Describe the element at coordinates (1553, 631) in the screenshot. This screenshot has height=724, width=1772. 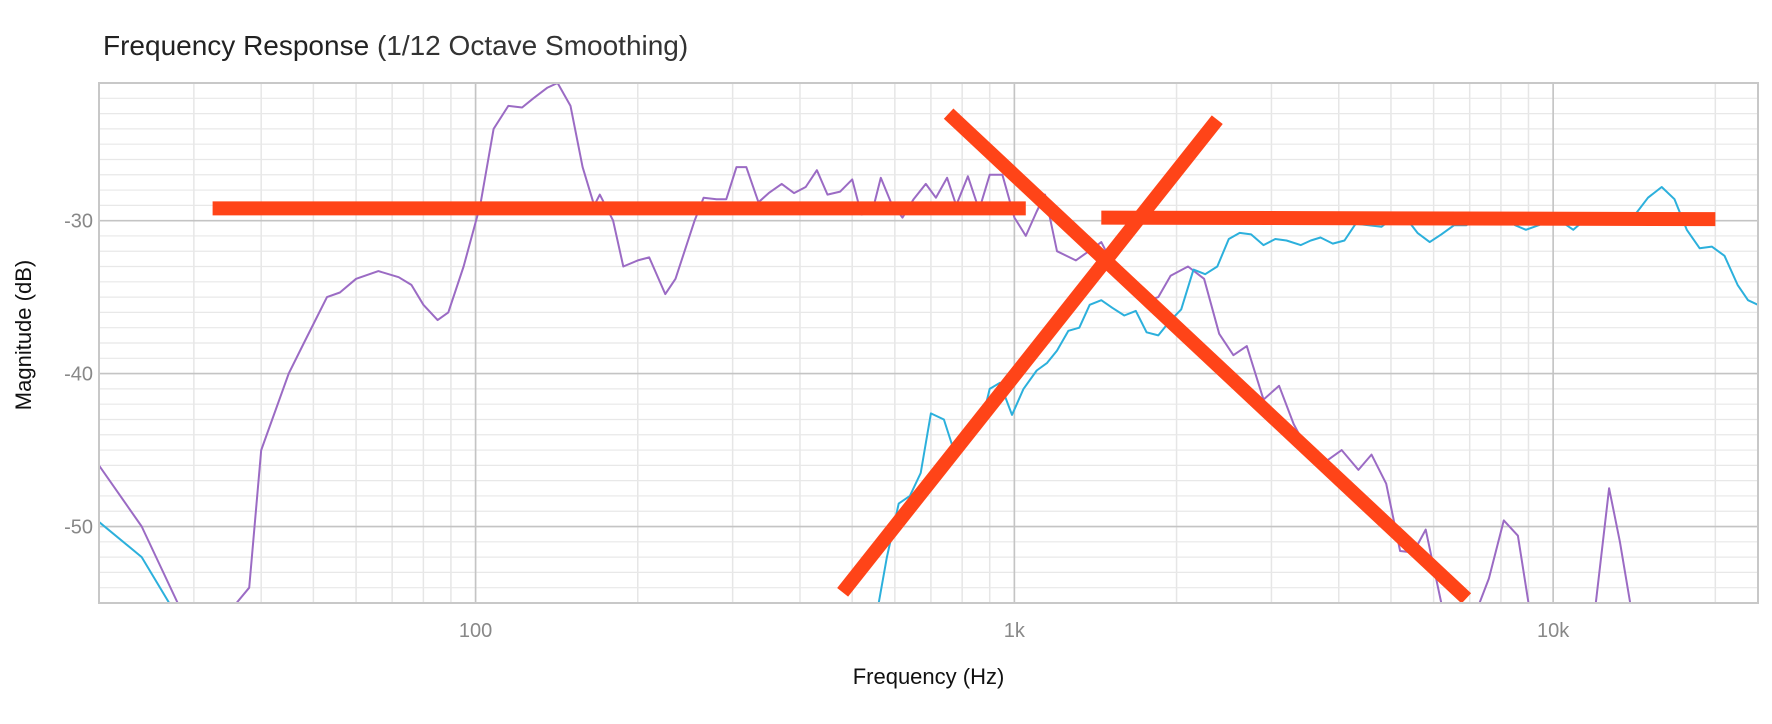
I see `x-tick-label: 10k` at that location.